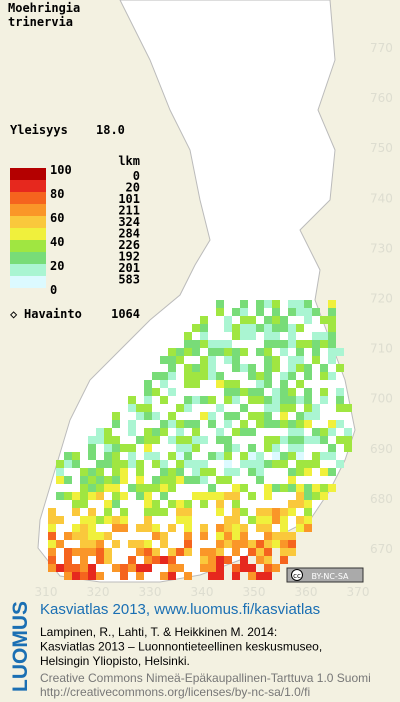  I want to click on y-grid-label: 700, so click(381, 399).